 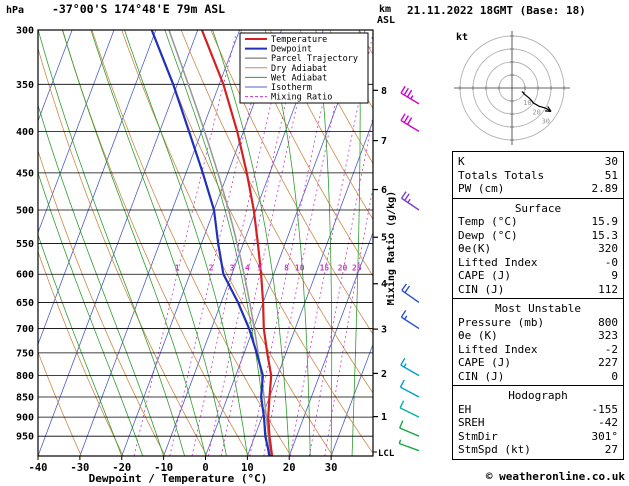 I want to click on index-value: 30, so click(x=611, y=161).